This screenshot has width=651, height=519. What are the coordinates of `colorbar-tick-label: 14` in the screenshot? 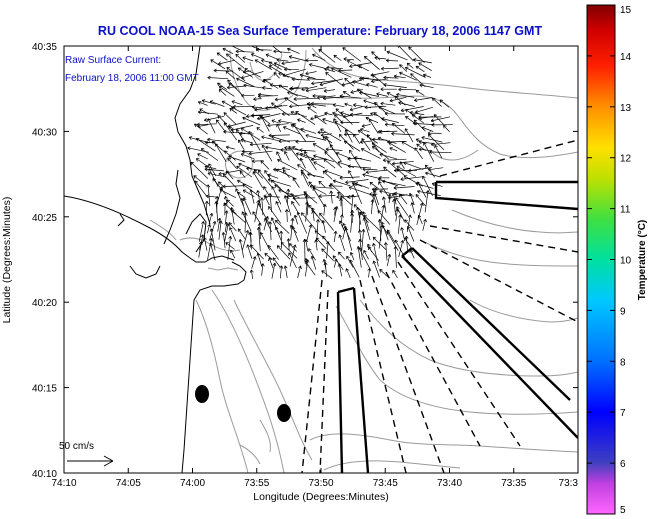 It's located at (626, 57).